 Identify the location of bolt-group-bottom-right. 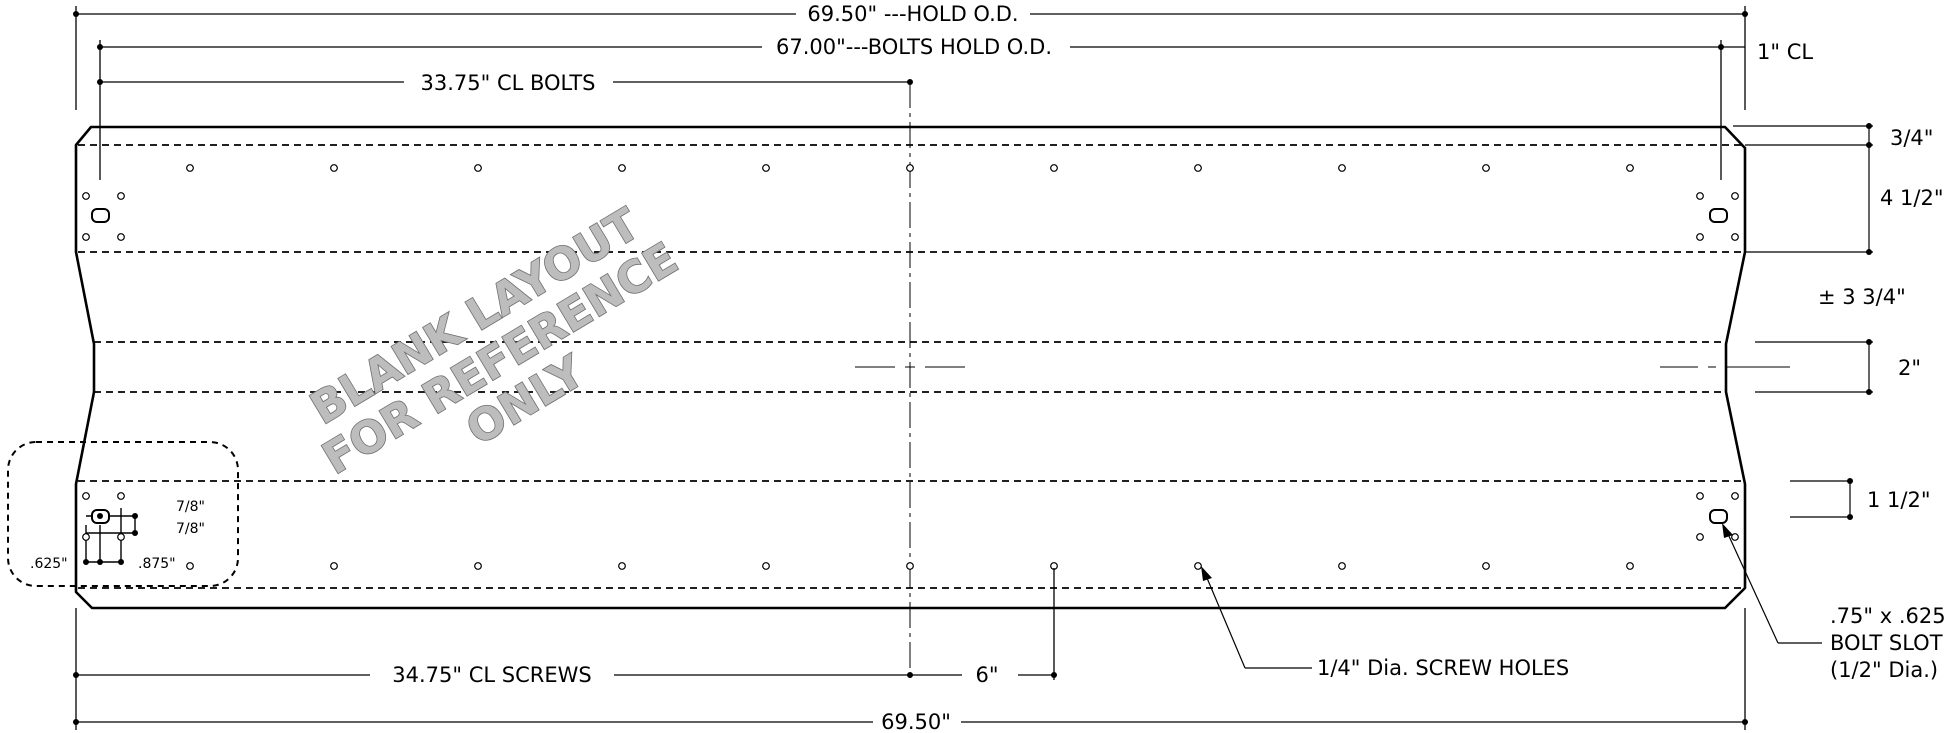
(1717, 516).